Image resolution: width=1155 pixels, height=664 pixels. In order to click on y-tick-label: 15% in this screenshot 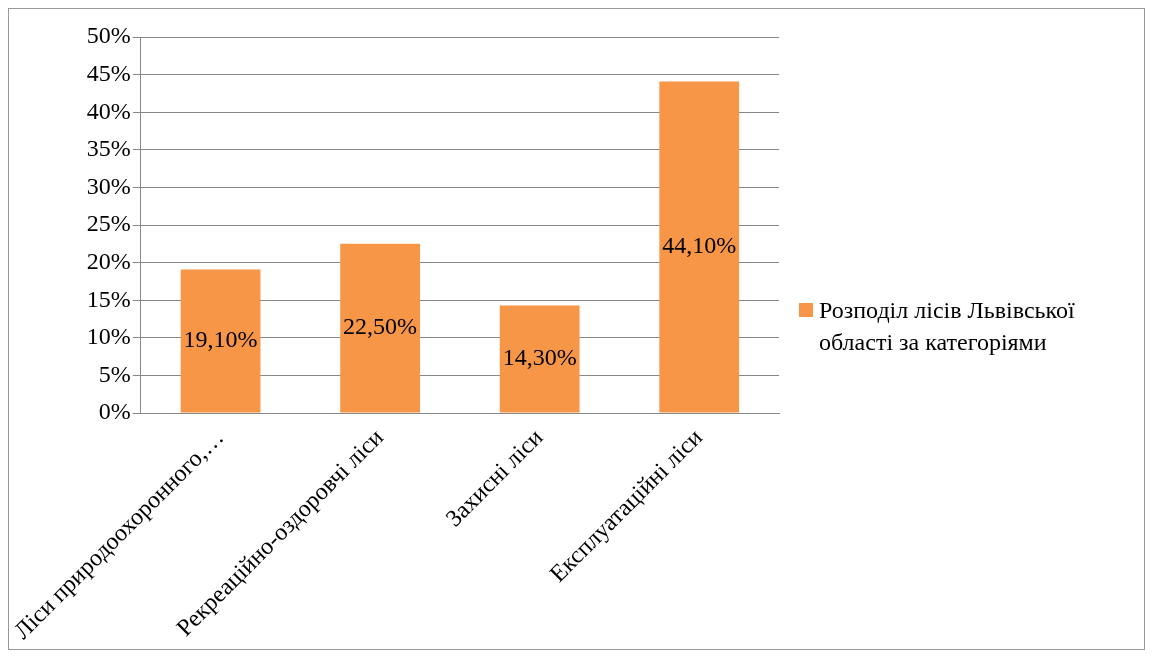, I will do `click(108, 298)`.